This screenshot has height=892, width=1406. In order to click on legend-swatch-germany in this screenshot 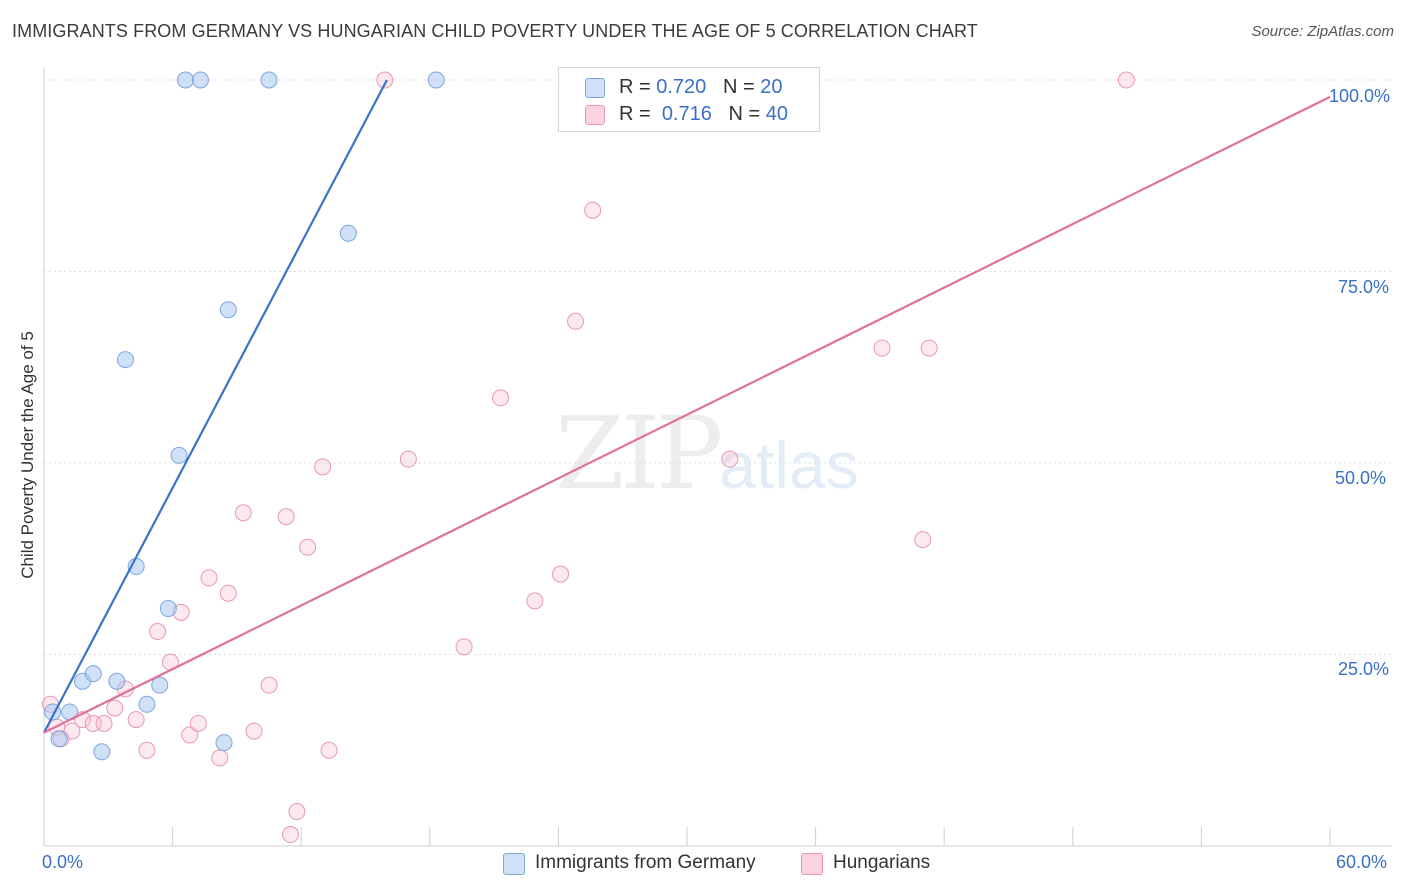, I will do `click(595, 88)`.